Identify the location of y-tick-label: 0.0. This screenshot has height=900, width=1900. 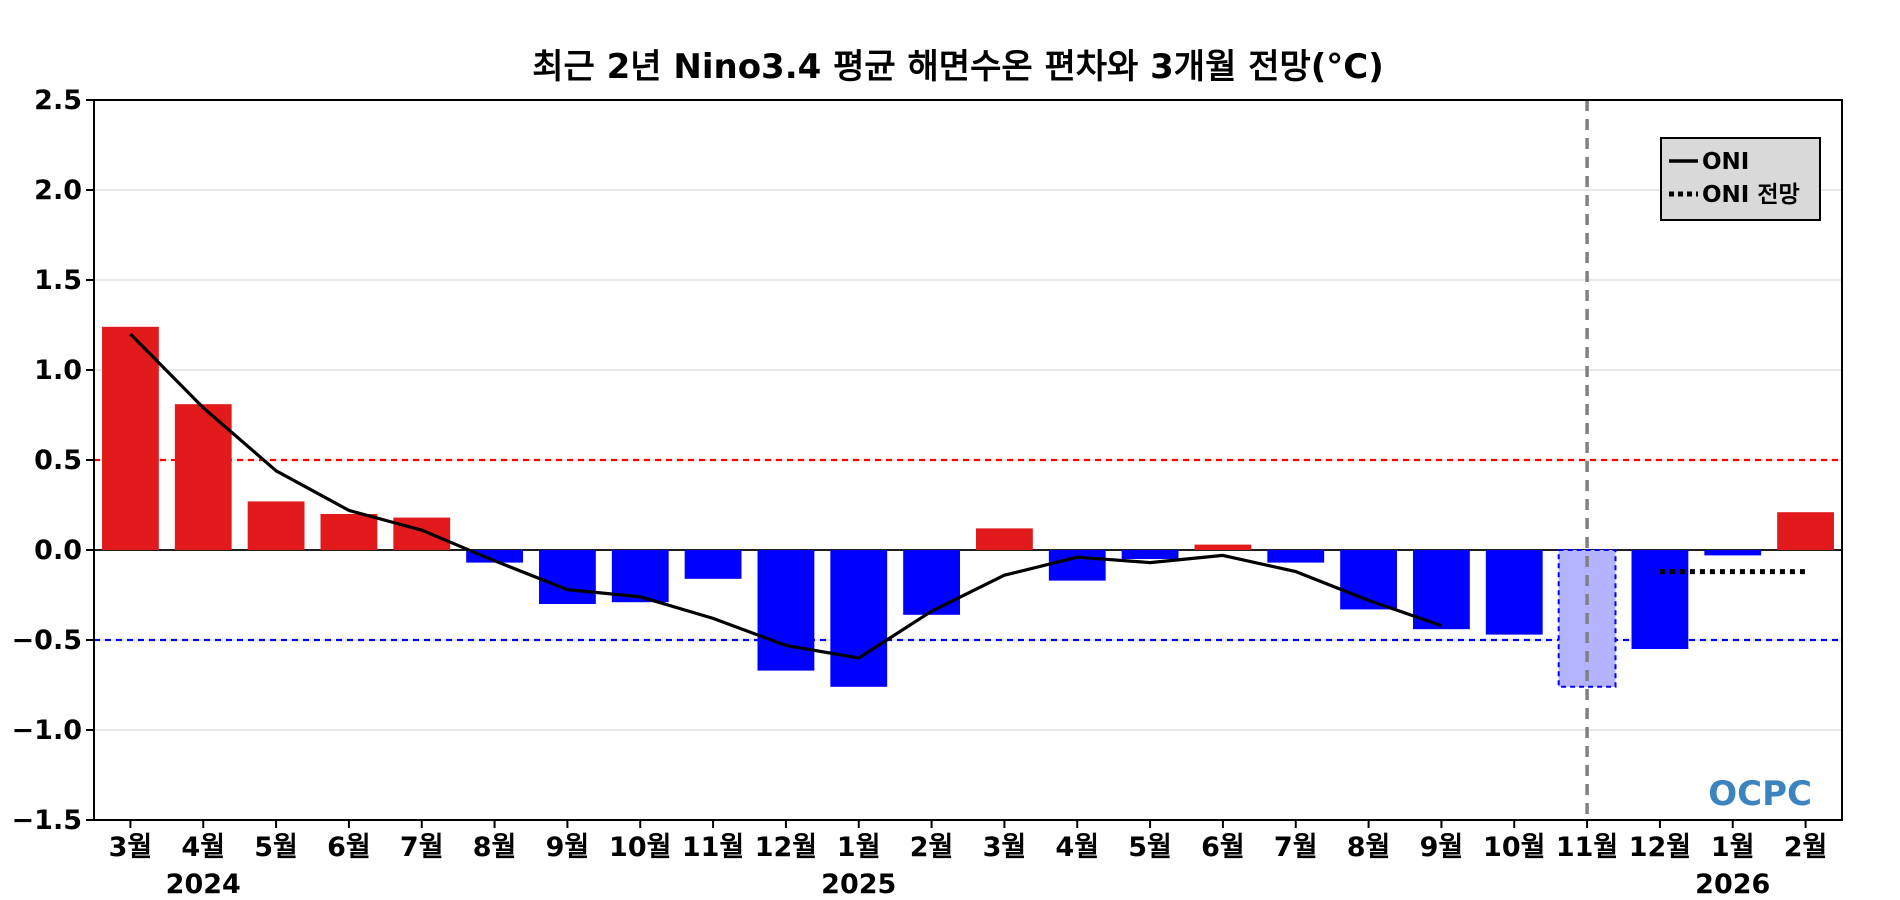
(58, 550).